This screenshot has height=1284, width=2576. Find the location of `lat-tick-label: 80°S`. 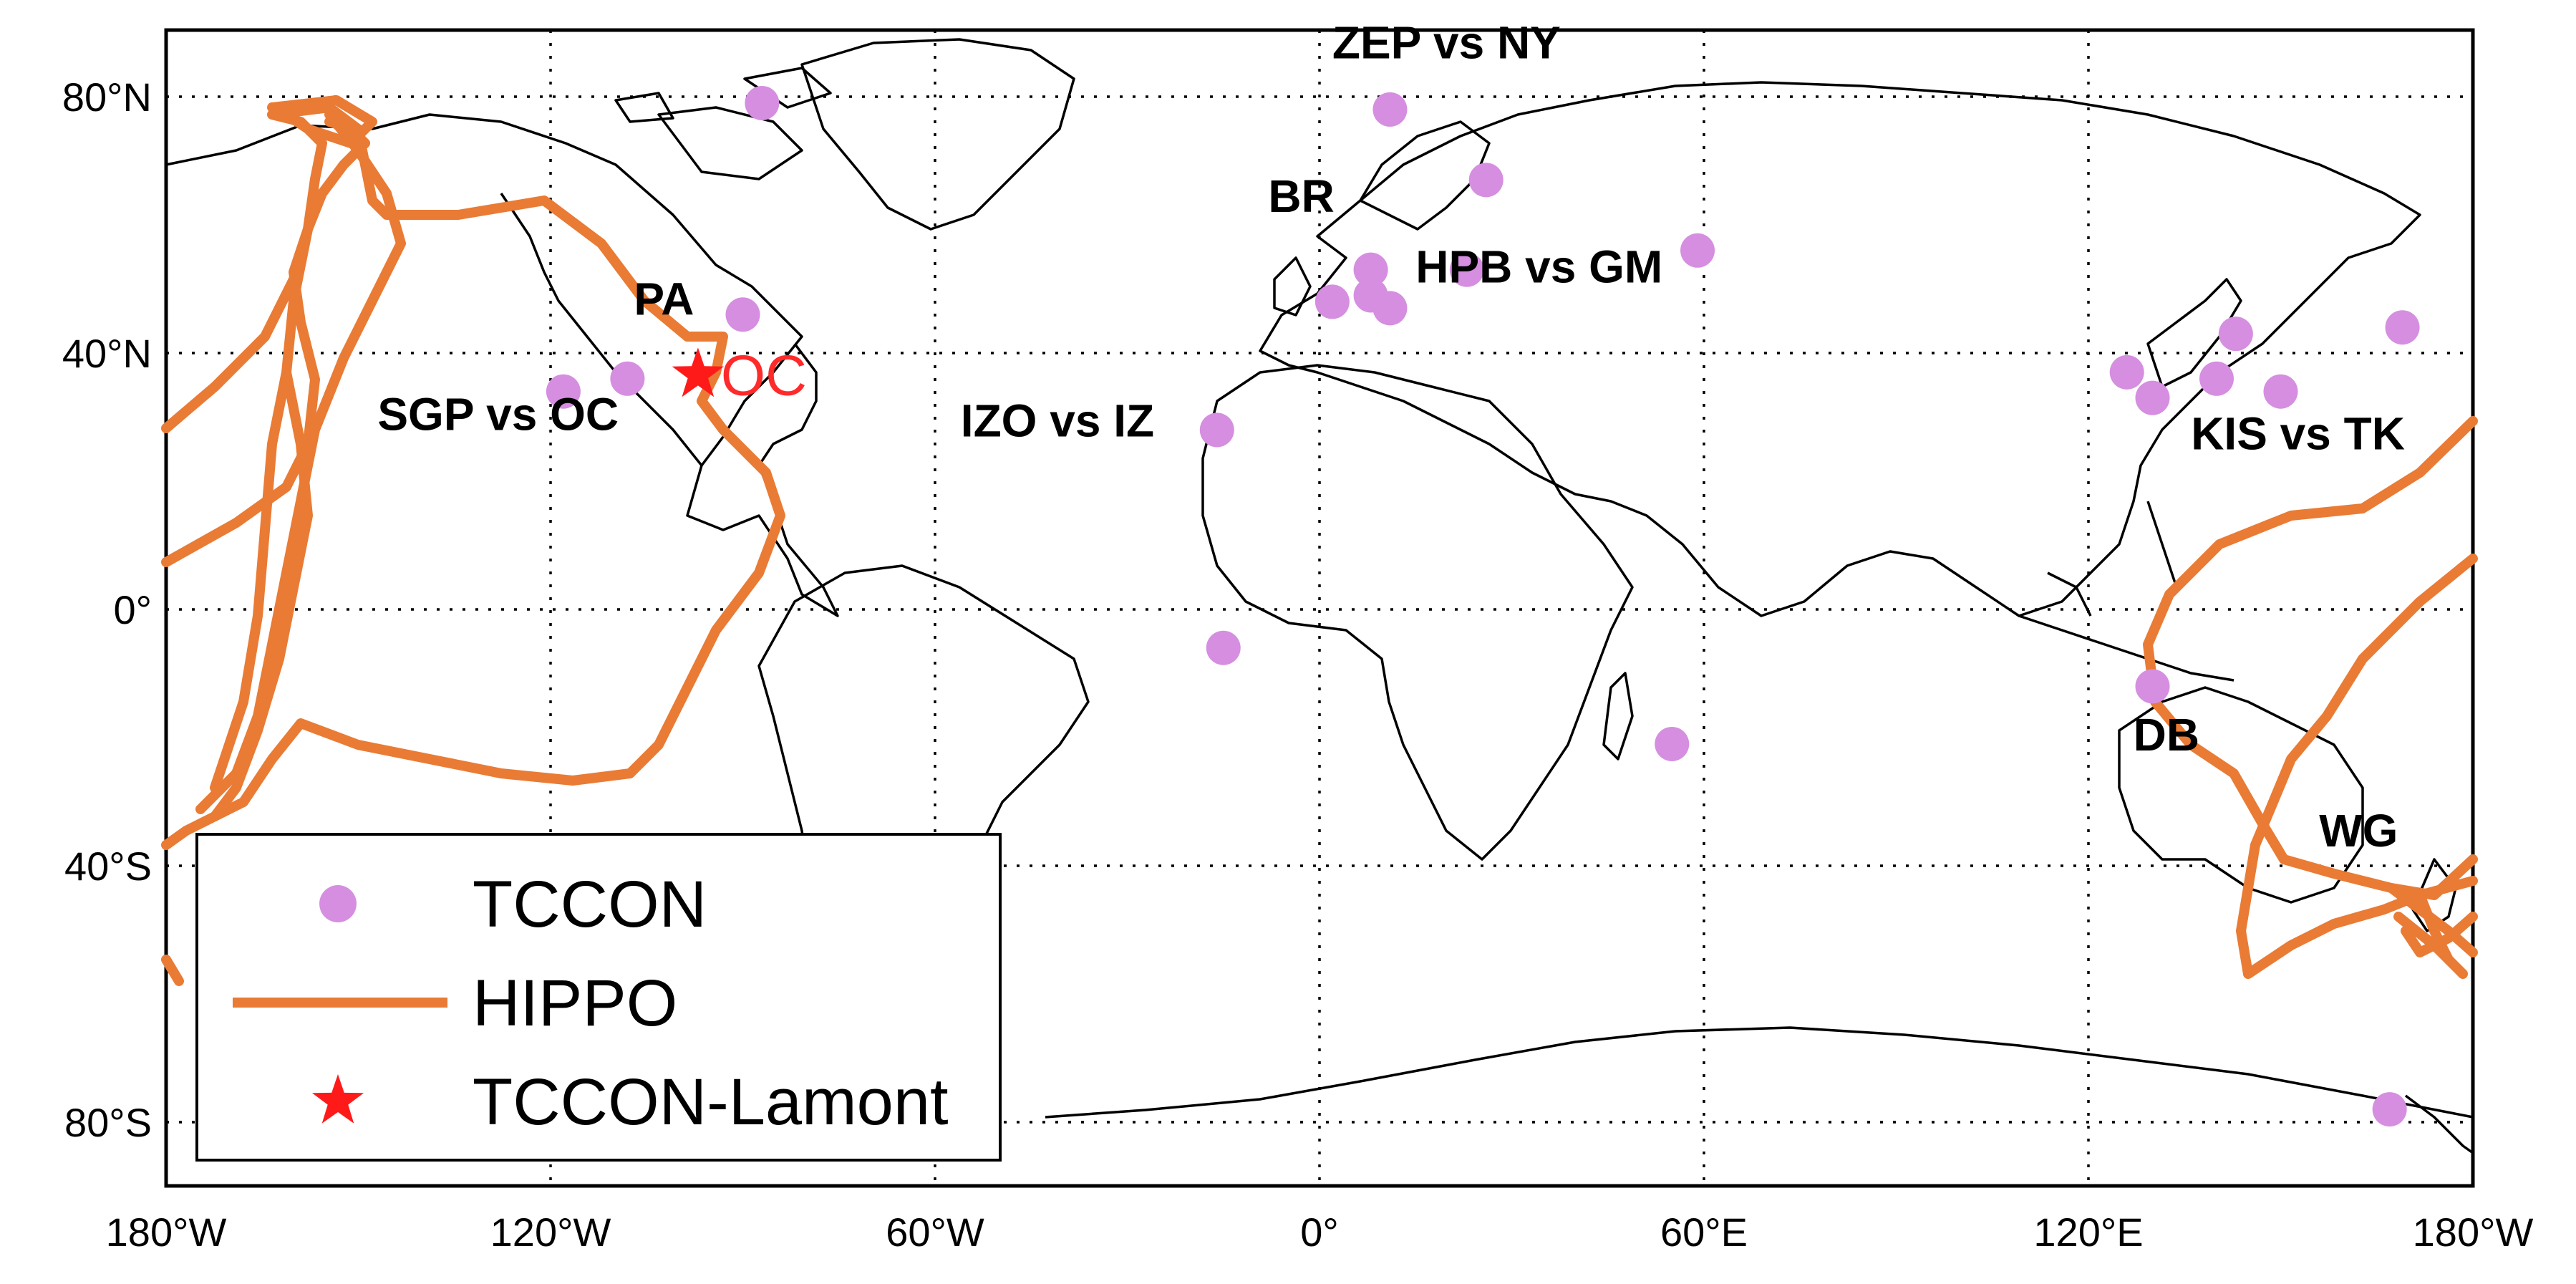

lat-tick-label: 80°S is located at coordinates (108, 1122).